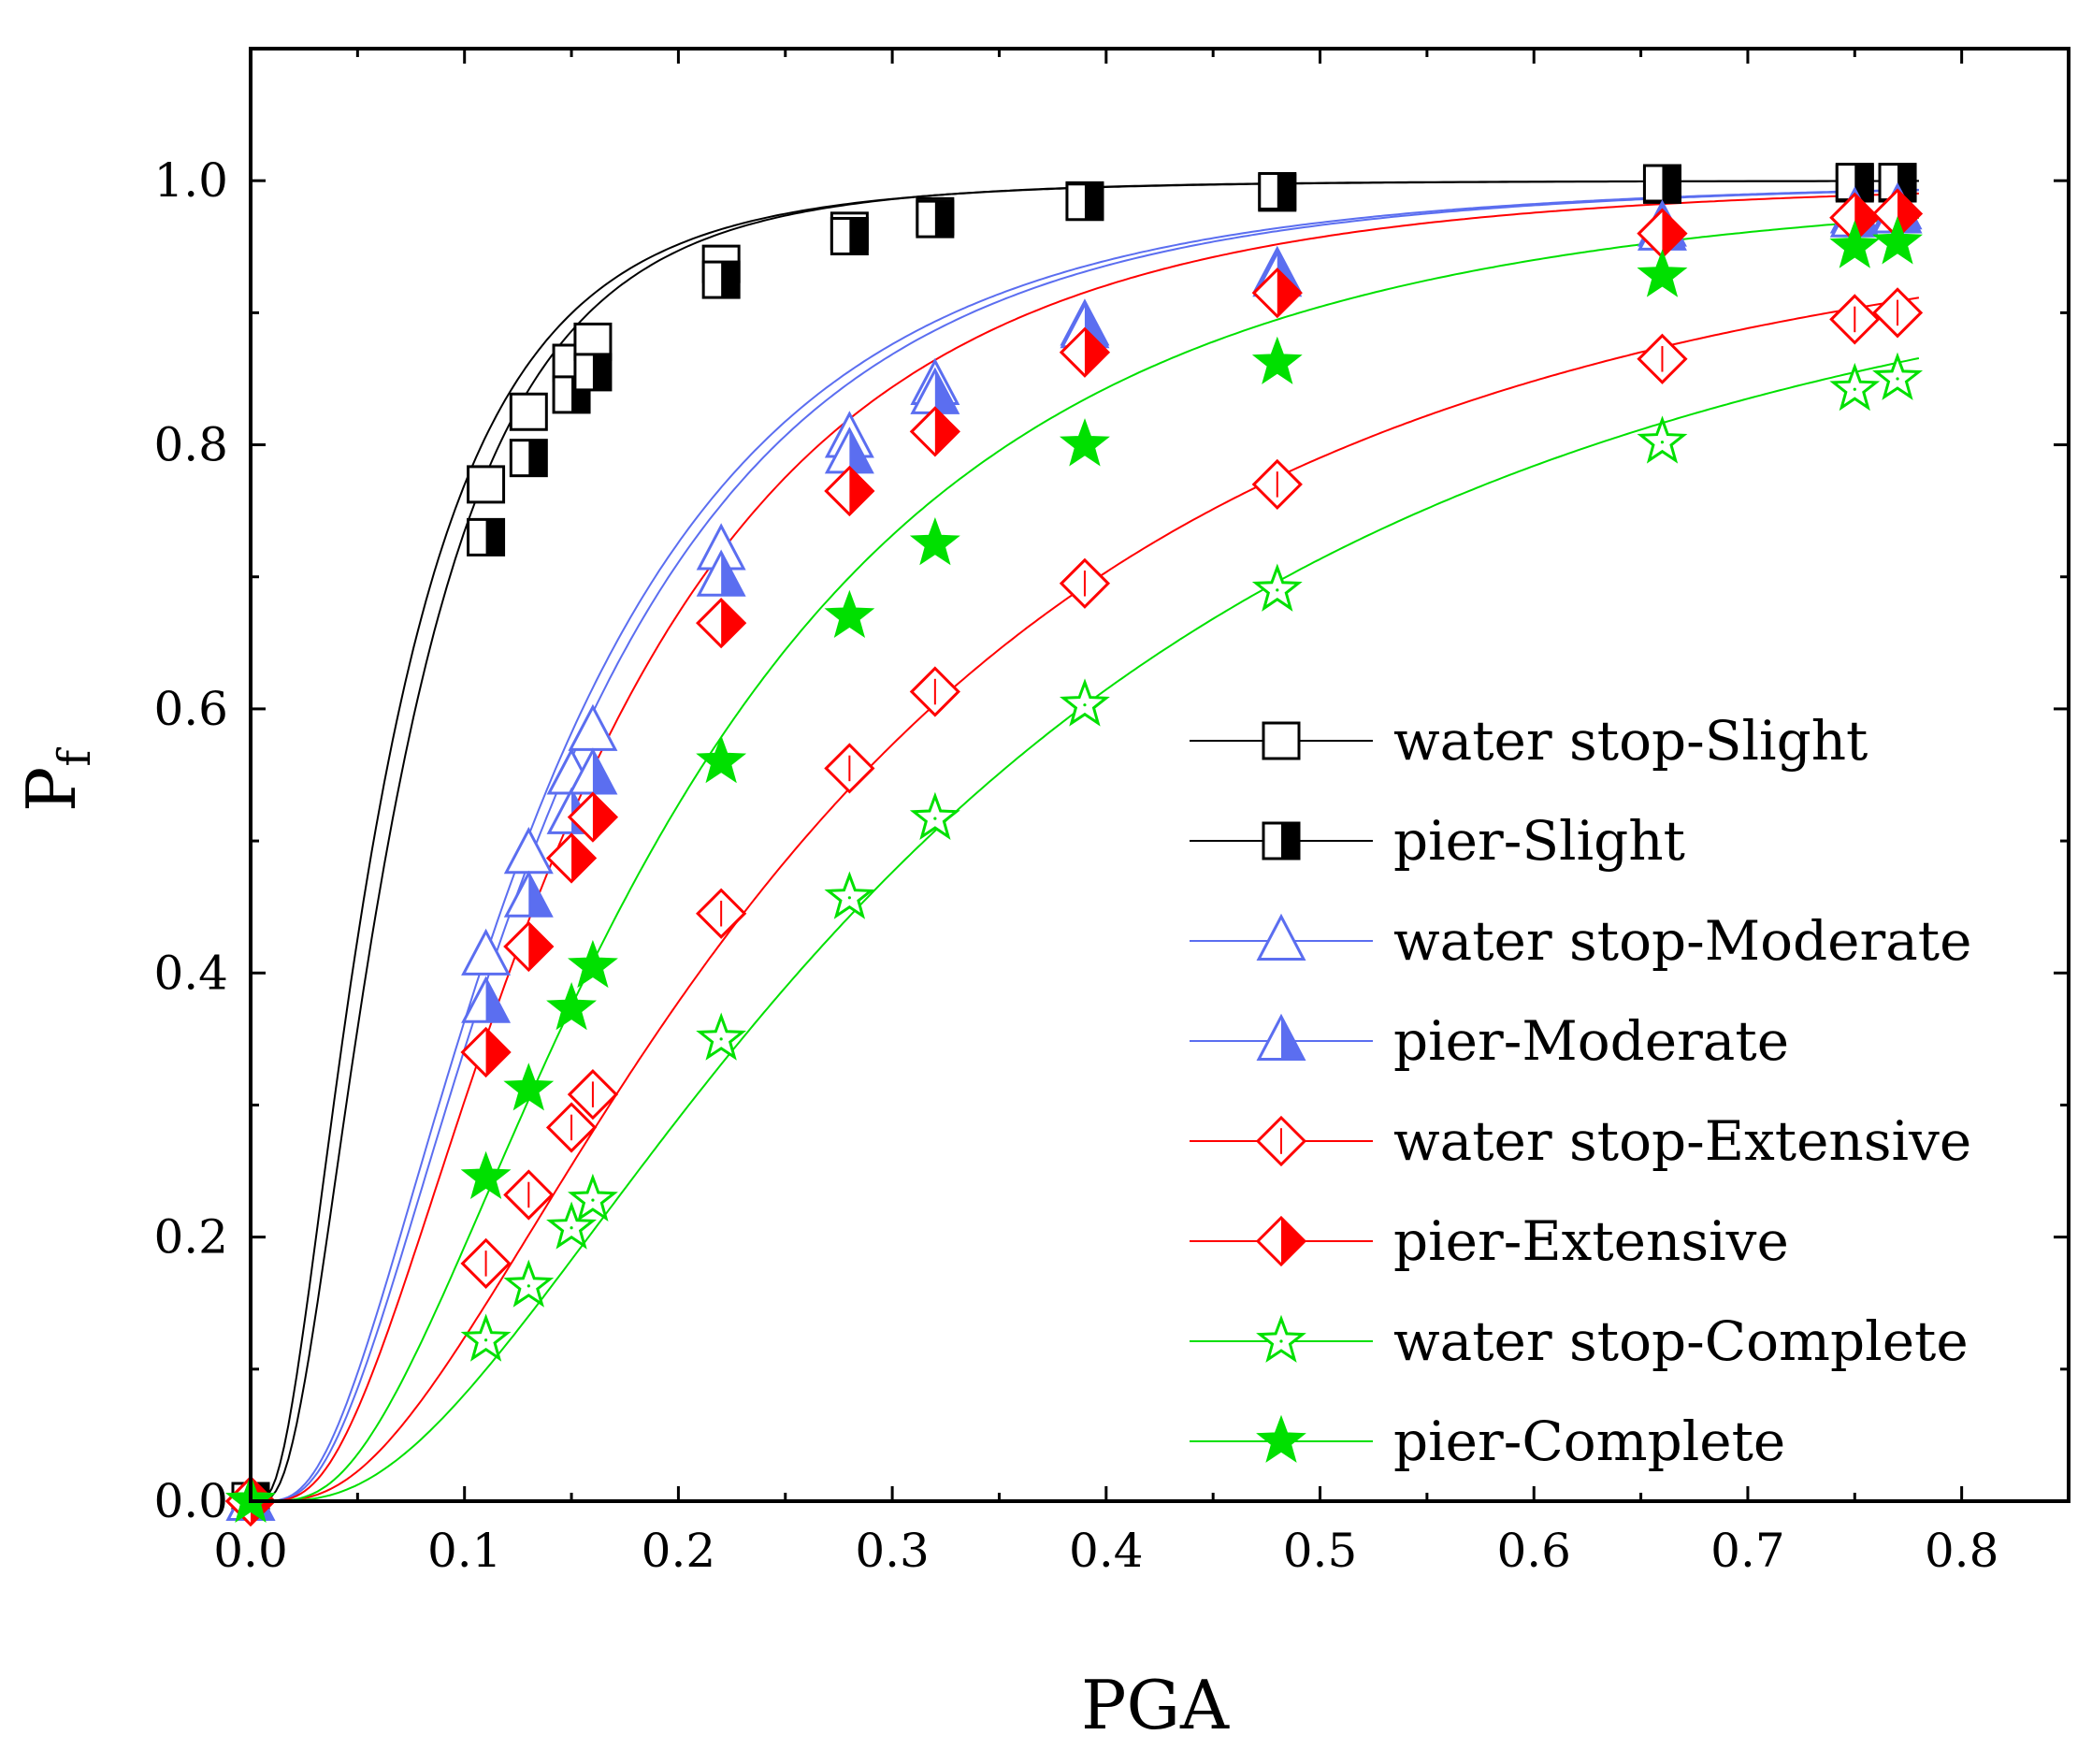 The width and height of the screenshot is (2092, 1764). I want to click on legend-label: pier-Moderate, so click(1591, 1041).